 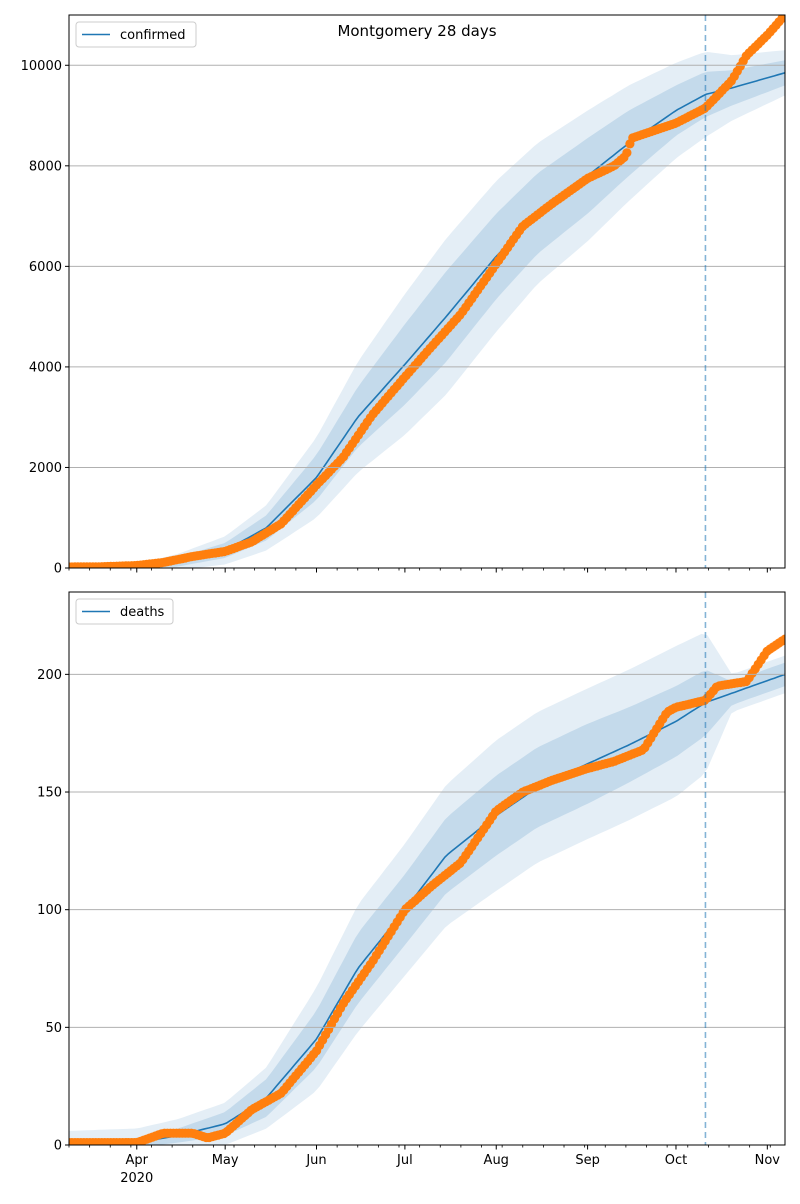 What do you see at coordinates (153, 35) in the screenshot?
I see `legend-label: confirmed` at bounding box center [153, 35].